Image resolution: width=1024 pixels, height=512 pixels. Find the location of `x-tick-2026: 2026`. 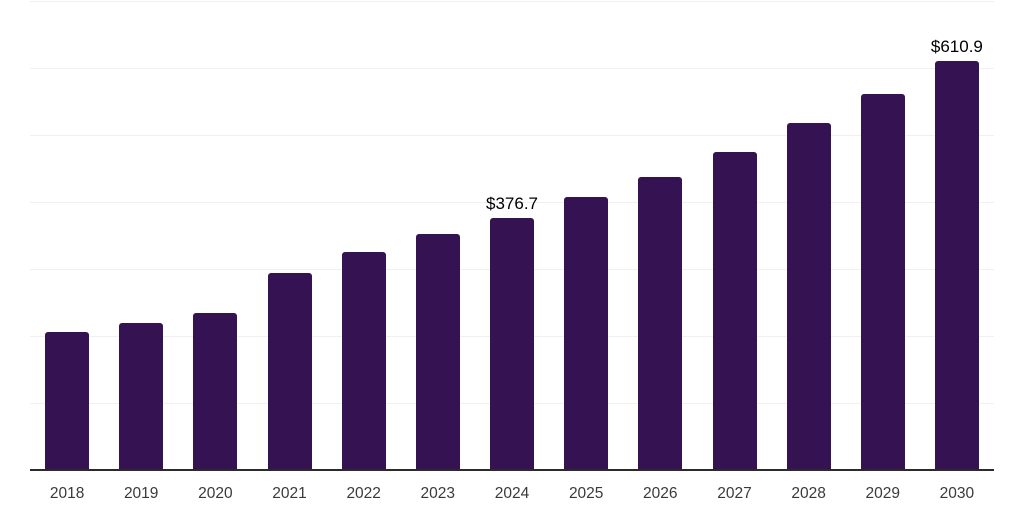

x-tick-2026: 2026 is located at coordinates (660, 493).